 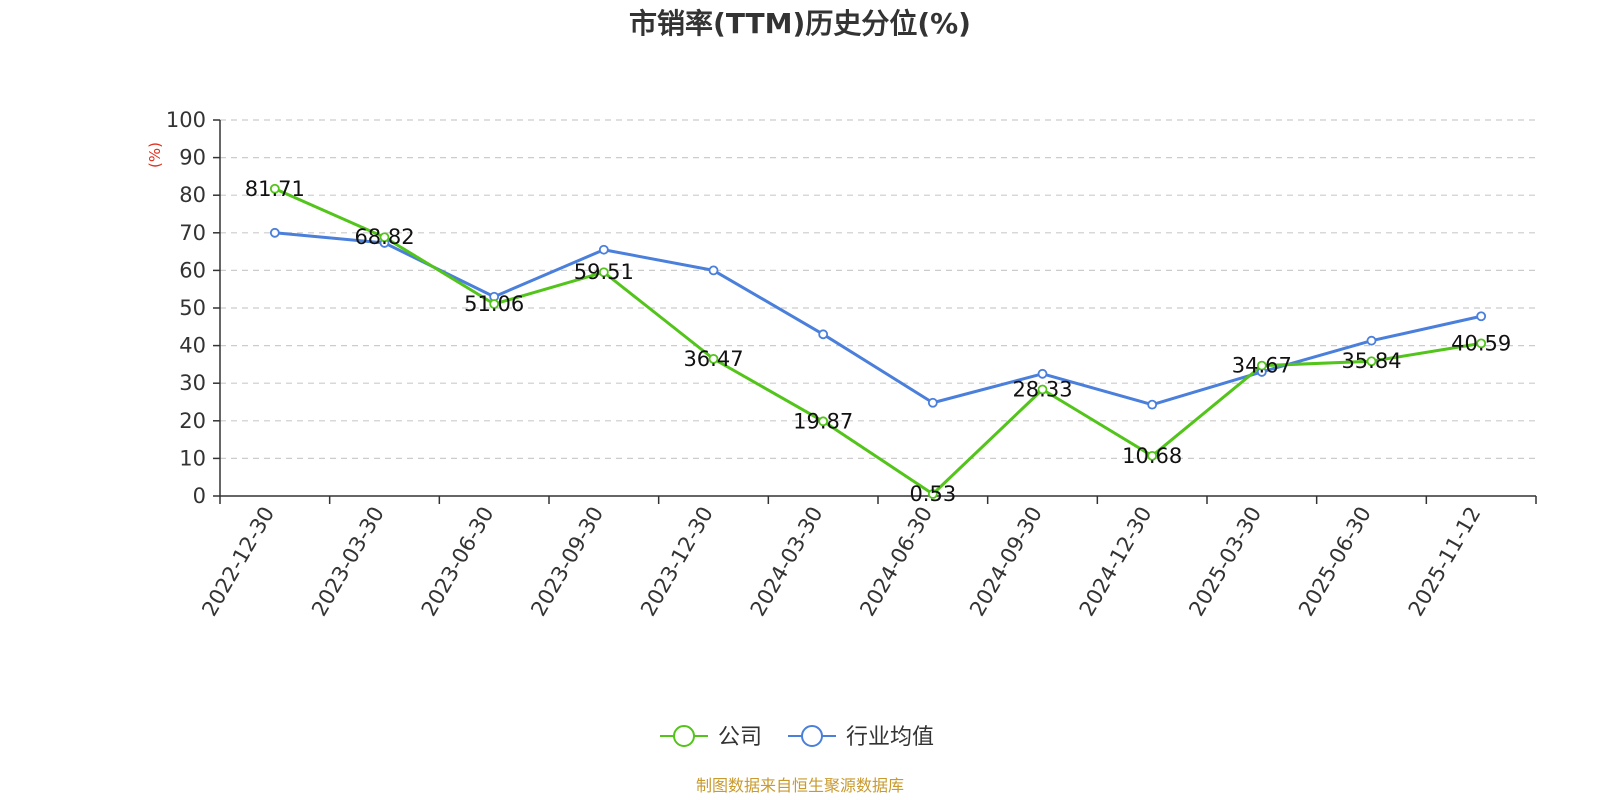 What do you see at coordinates (192, 270) in the screenshot?
I see `y-tick-label: 60` at bounding box center [192, 270].